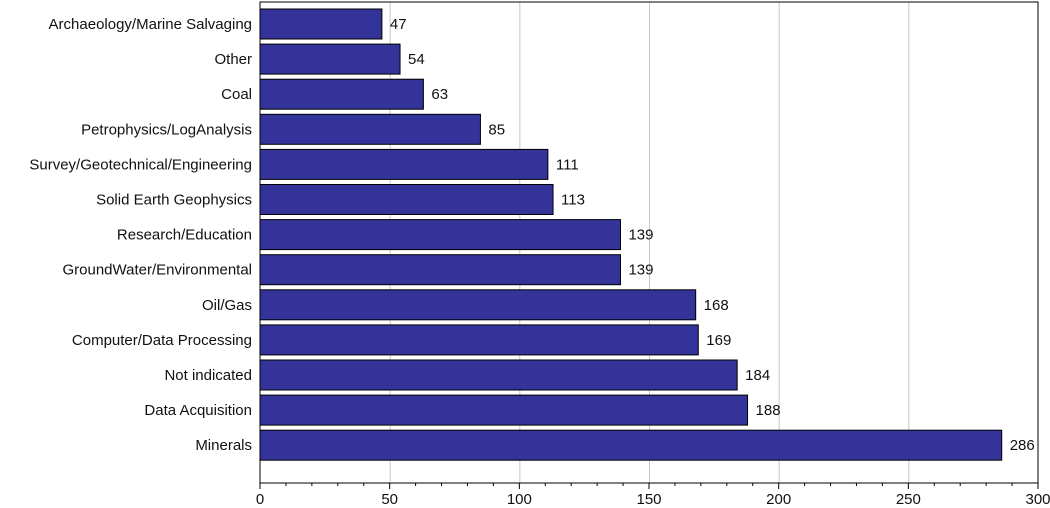  I want to click on x-tick-label: 50, so click(389, 499).